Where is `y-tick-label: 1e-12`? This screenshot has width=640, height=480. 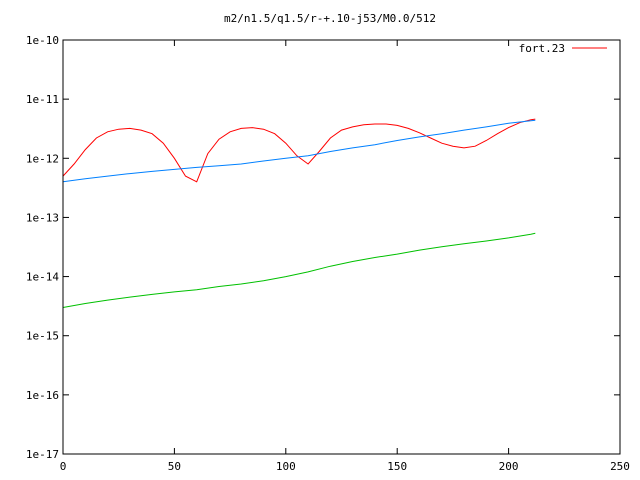 y-tick-label: 1e-12 is located at coordinates (42, 158).